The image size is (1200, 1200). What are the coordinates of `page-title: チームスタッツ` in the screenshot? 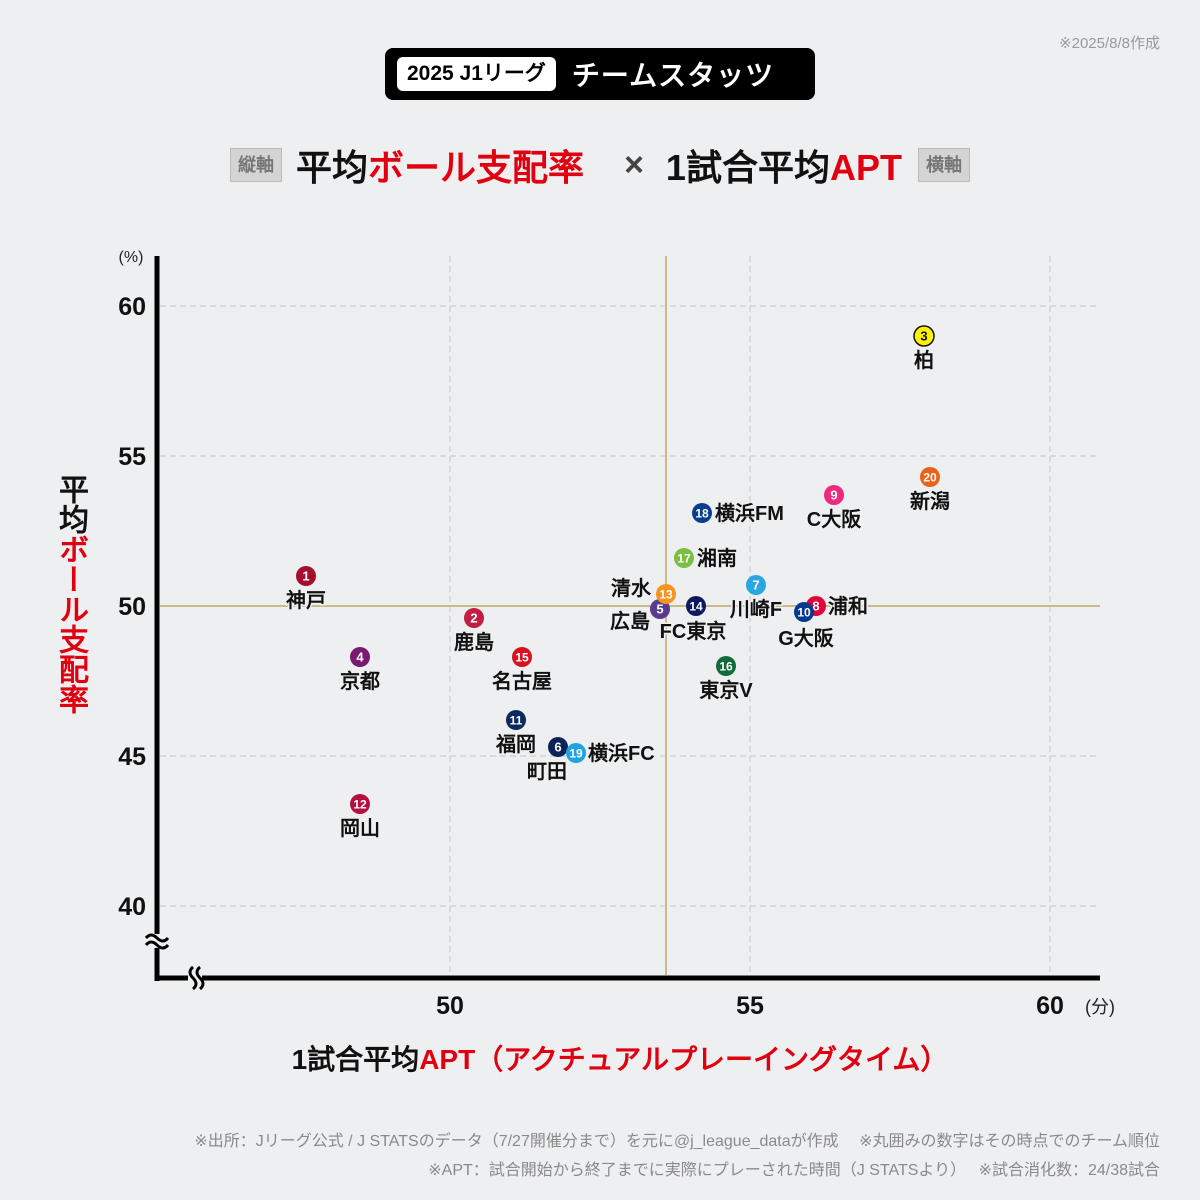 It's located at (673, 75).